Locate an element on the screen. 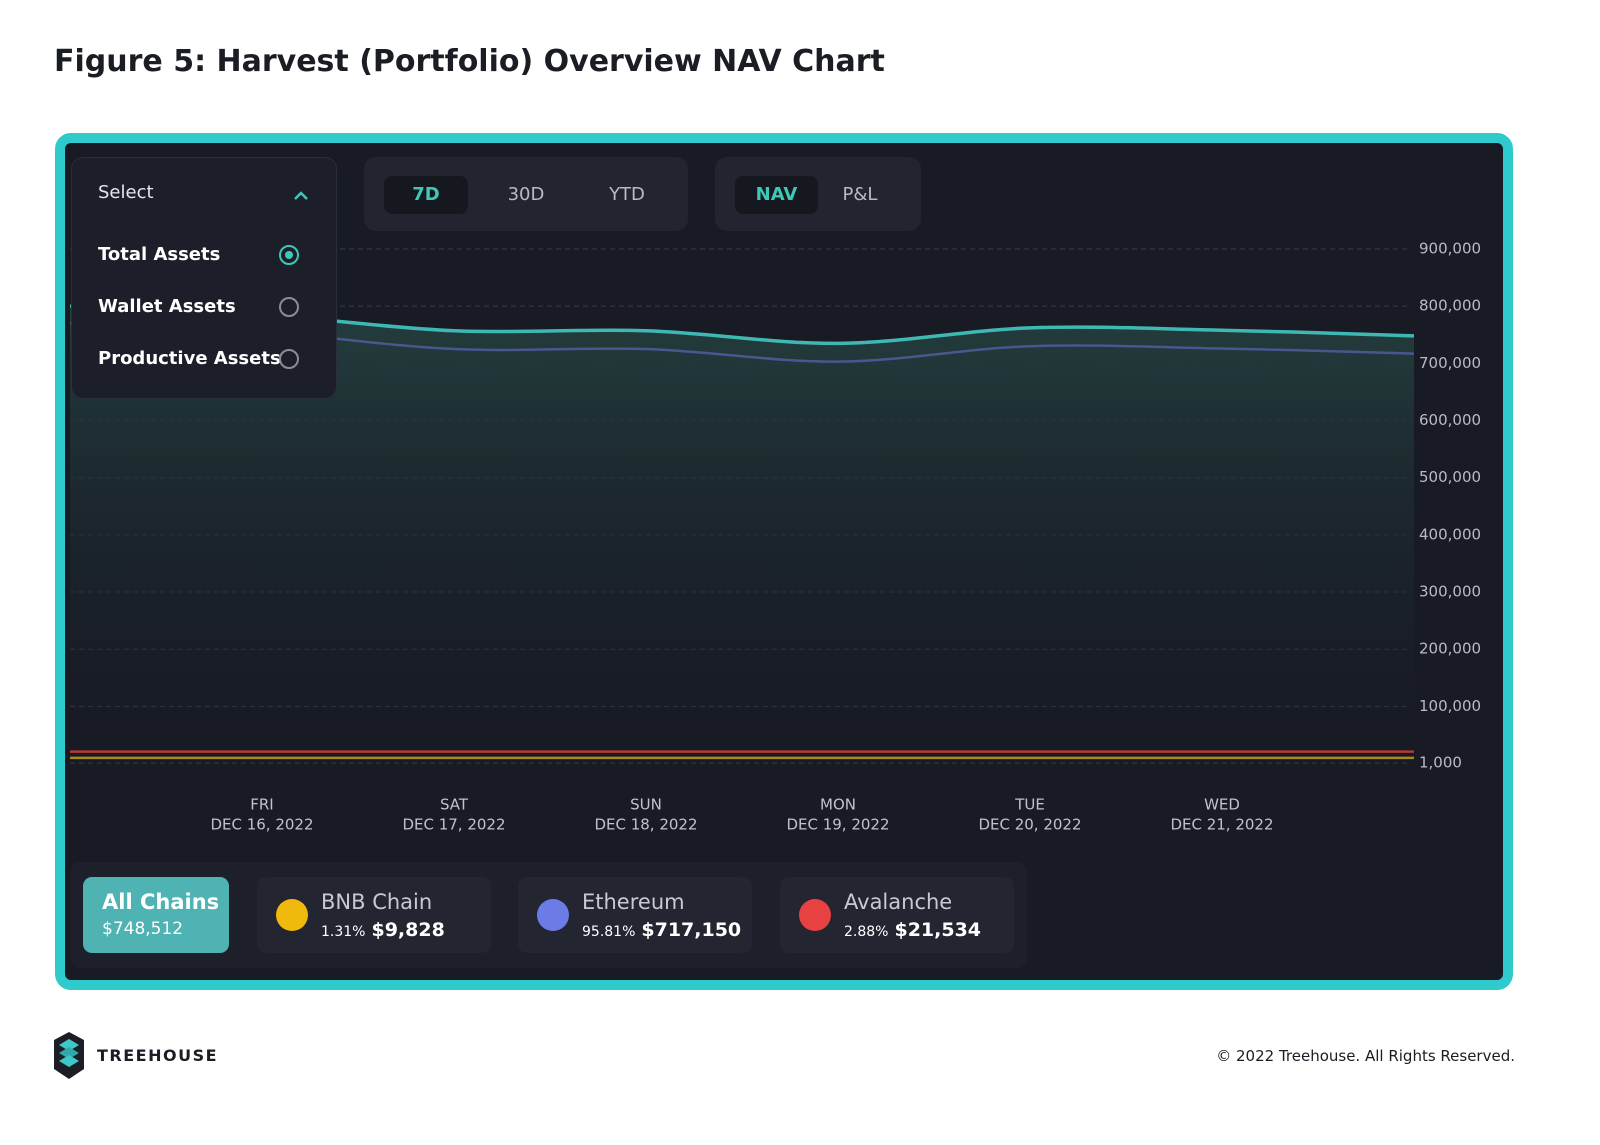  chain-values: 95.81% $717,150 is located at coordinates (661, 930).